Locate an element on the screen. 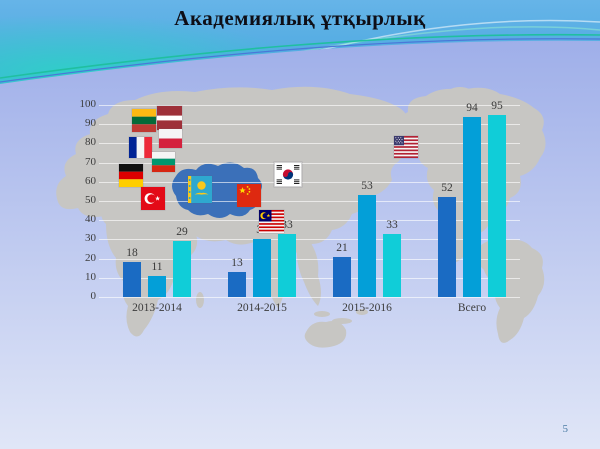 This screenshot has height=449, width=600. flag-south-korea-icon is located at coordinates (288, 174).